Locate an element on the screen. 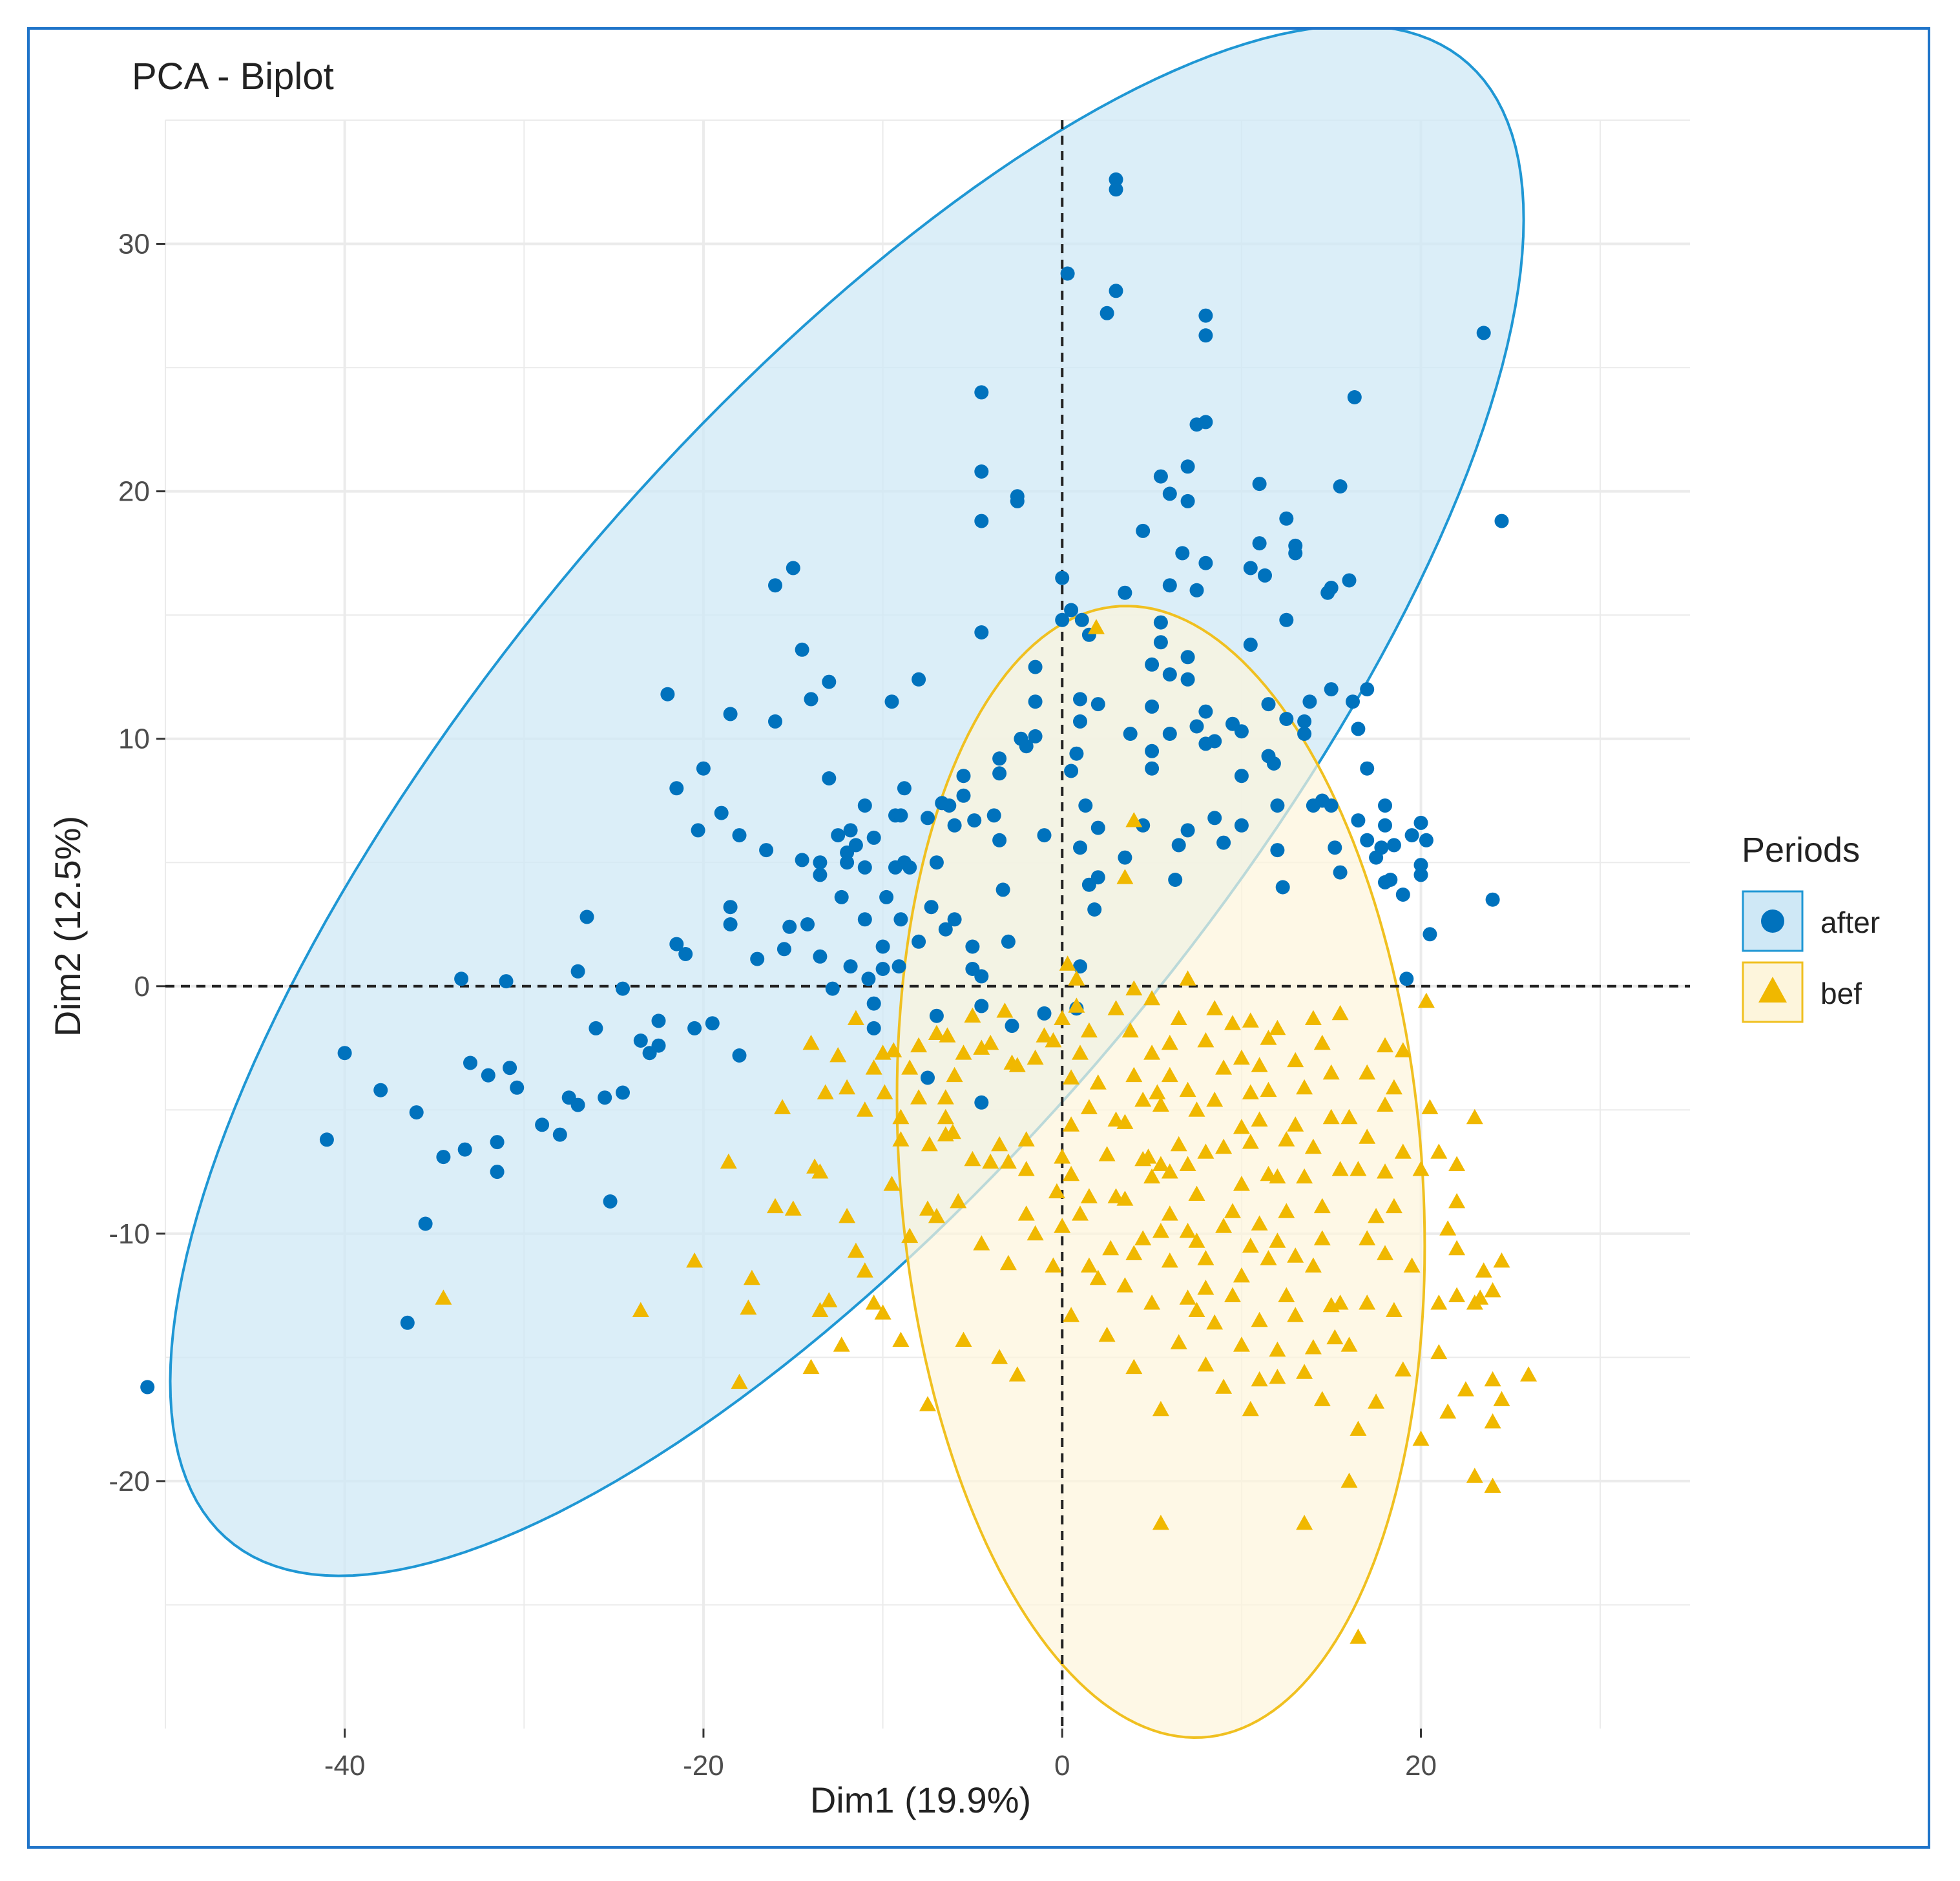 The image size is (1960, 1881). x-tick-label: -40 is located at coordinates (345, 1766).